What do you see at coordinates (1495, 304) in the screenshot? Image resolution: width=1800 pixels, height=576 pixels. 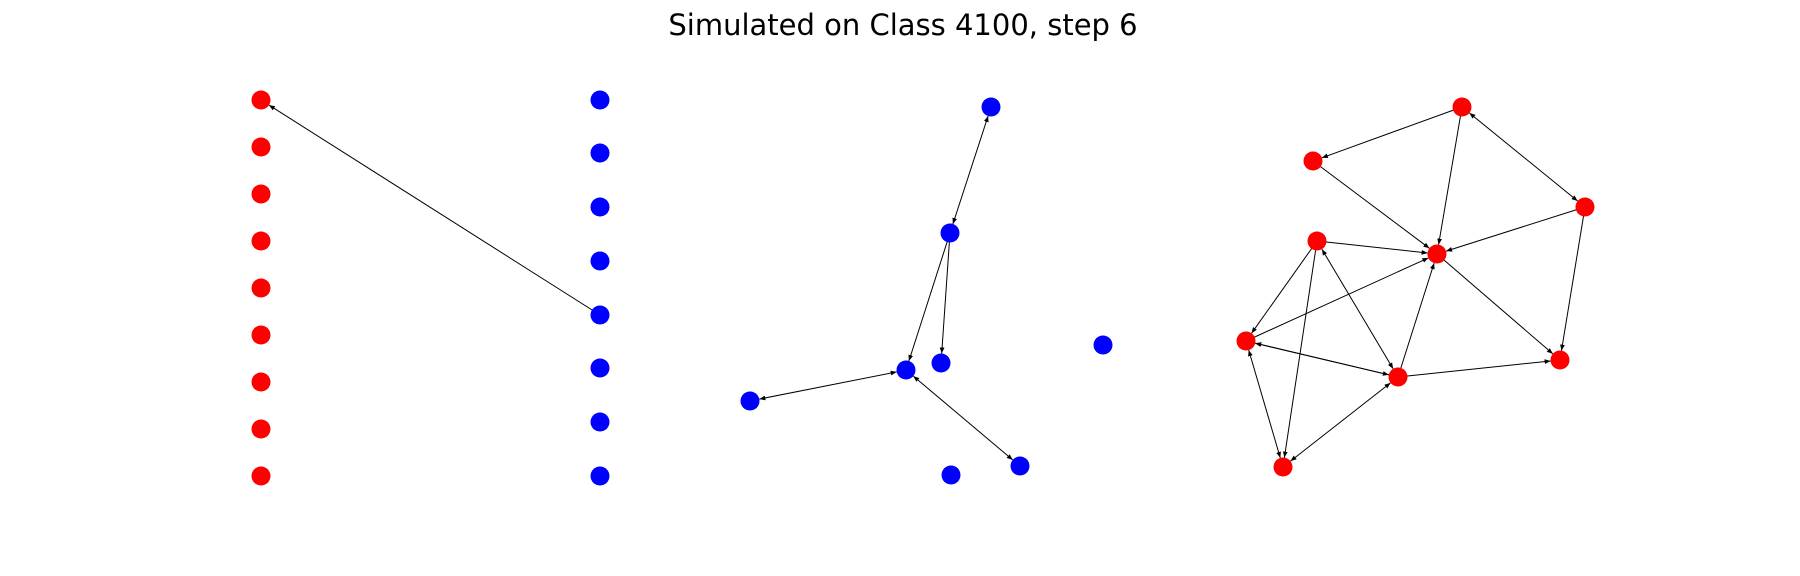 I see `edge-d5-d8` at bounding box center [1495, 304].